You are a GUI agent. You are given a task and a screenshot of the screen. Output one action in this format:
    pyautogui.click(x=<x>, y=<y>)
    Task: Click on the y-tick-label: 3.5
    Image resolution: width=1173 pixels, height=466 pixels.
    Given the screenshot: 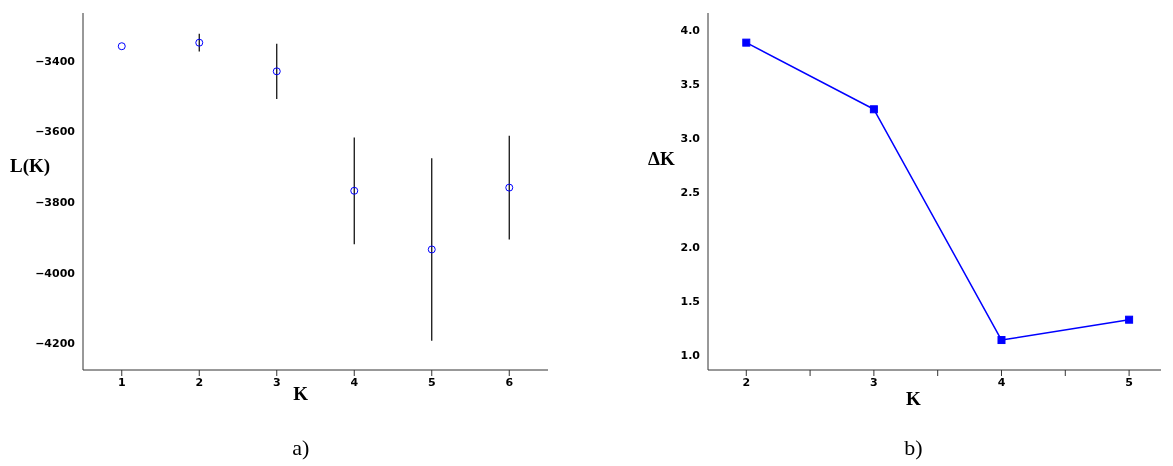 What is the action you would take?
    pyautogui.click(x=690, y=85)
    